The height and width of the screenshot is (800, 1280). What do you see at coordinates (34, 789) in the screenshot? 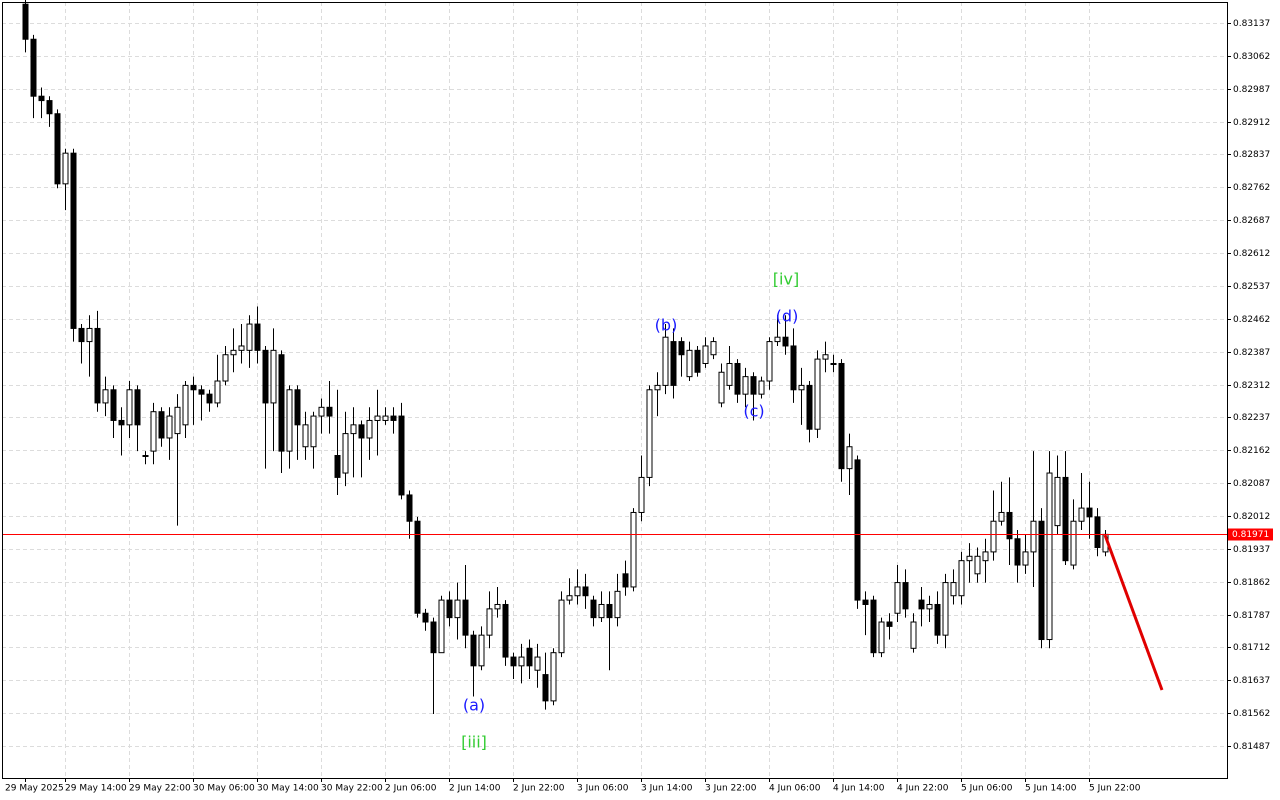
I see `x-tick-label: 29 May 2025` at bounding box center [34, 789].